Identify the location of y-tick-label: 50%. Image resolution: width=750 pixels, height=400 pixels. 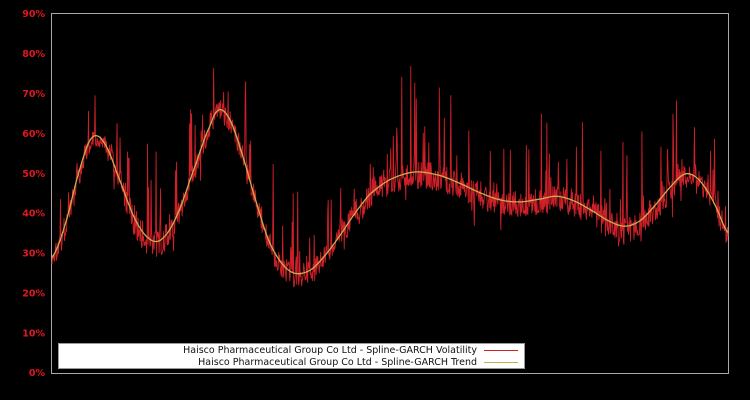
(33, 174).